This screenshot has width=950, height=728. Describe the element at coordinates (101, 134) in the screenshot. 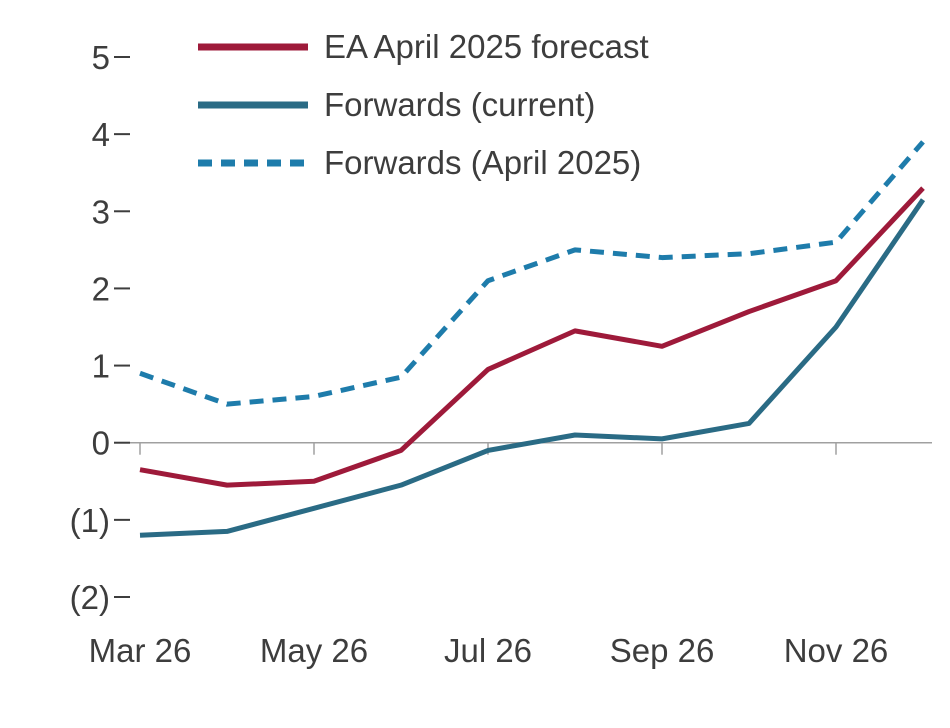

I see `y-axis-tick-label: 4` at that location.